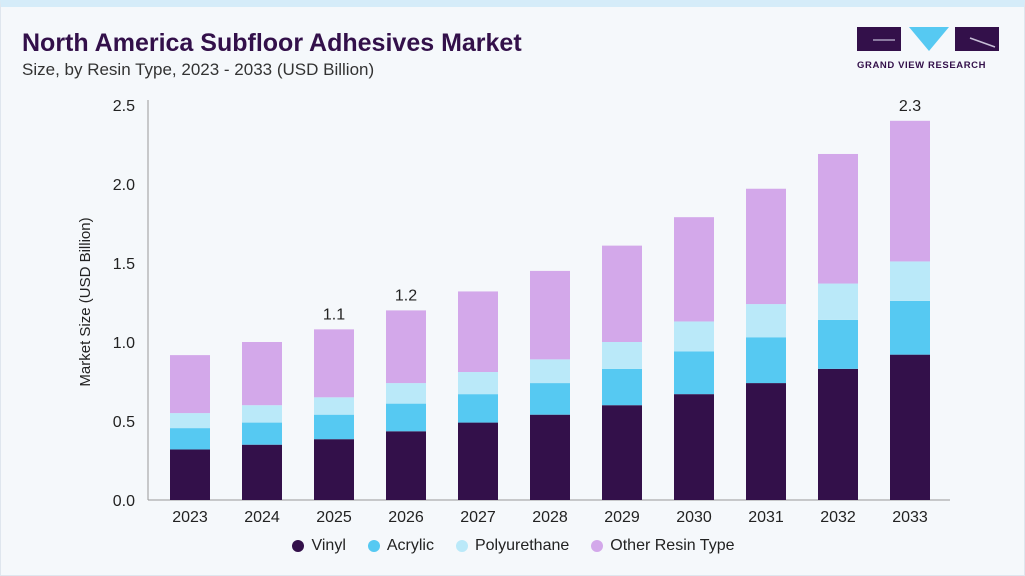 The height and width of the screenshot is (576, 1025). What do you see at coordinates (124, 185) in the screenshot?
I see `y-tick-label: 2.0` at bounding box center [124, 185].